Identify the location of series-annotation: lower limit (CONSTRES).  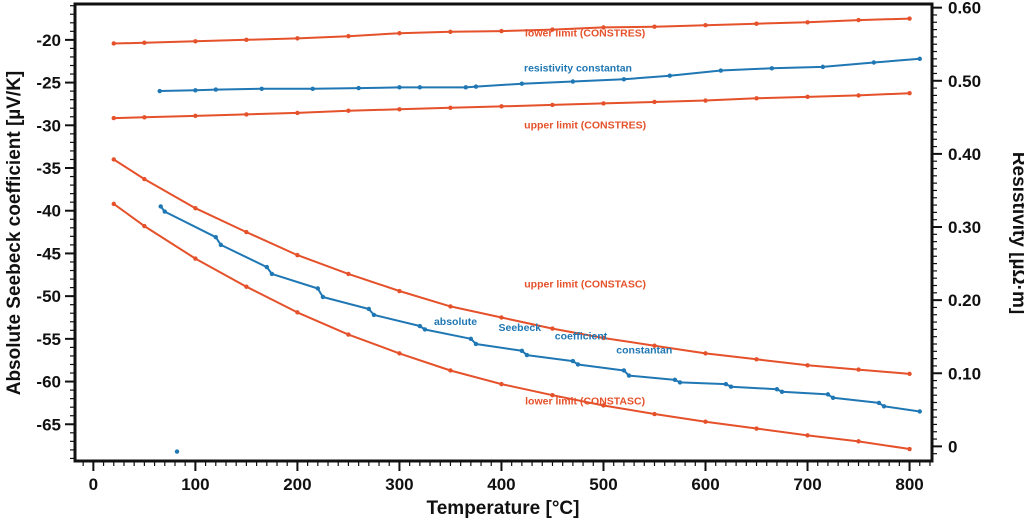
(585, 33).